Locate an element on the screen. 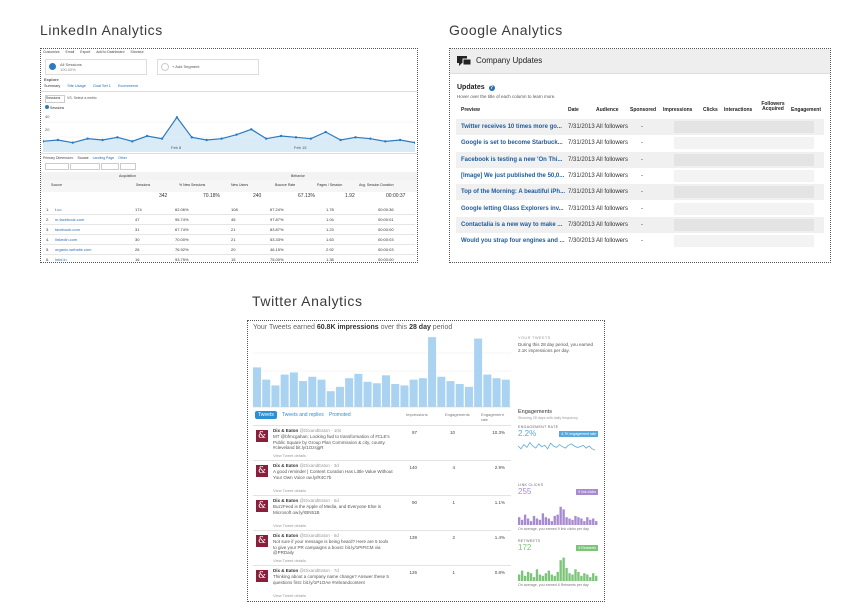  col-engagement: Engagement is located at coordinates (806, 110).